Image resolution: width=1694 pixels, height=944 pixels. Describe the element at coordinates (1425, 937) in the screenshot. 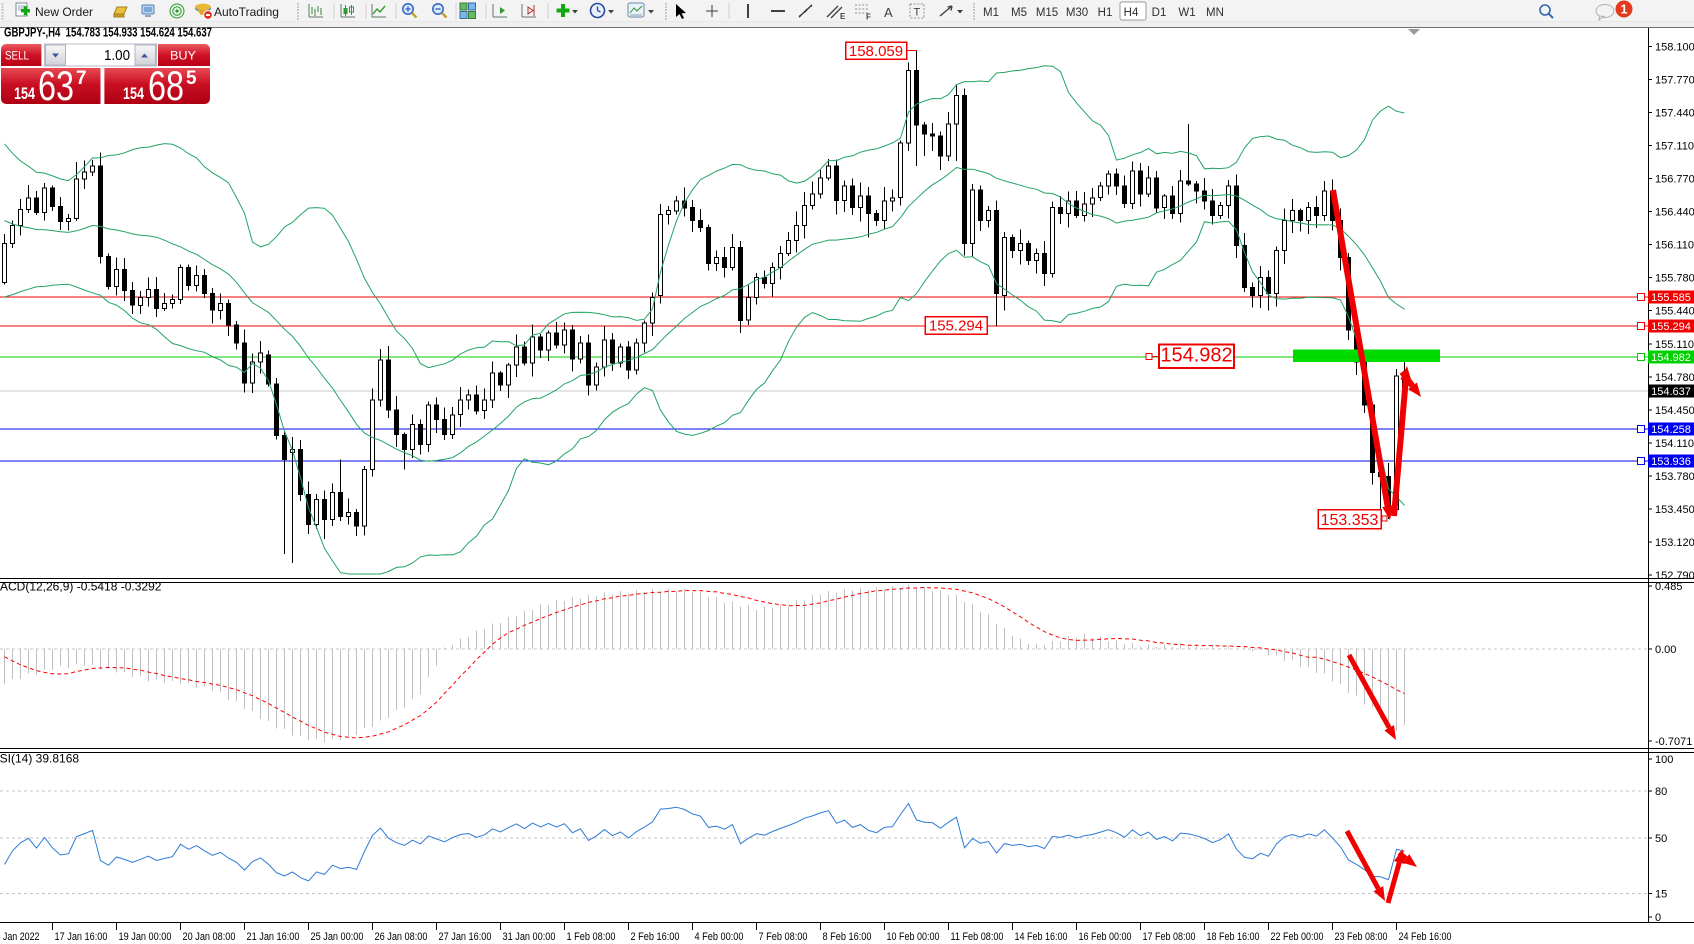

I see `svg-text: 24 Feb 16:00` at that location.